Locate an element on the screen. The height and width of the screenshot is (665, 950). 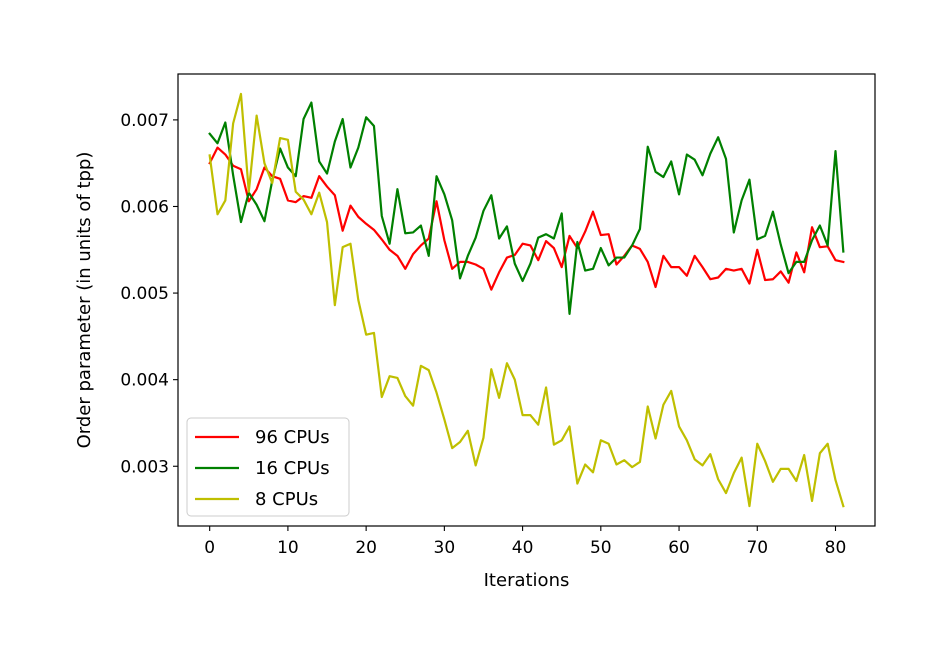
x-tick-label: 50 is located at coordinates (601, 548).